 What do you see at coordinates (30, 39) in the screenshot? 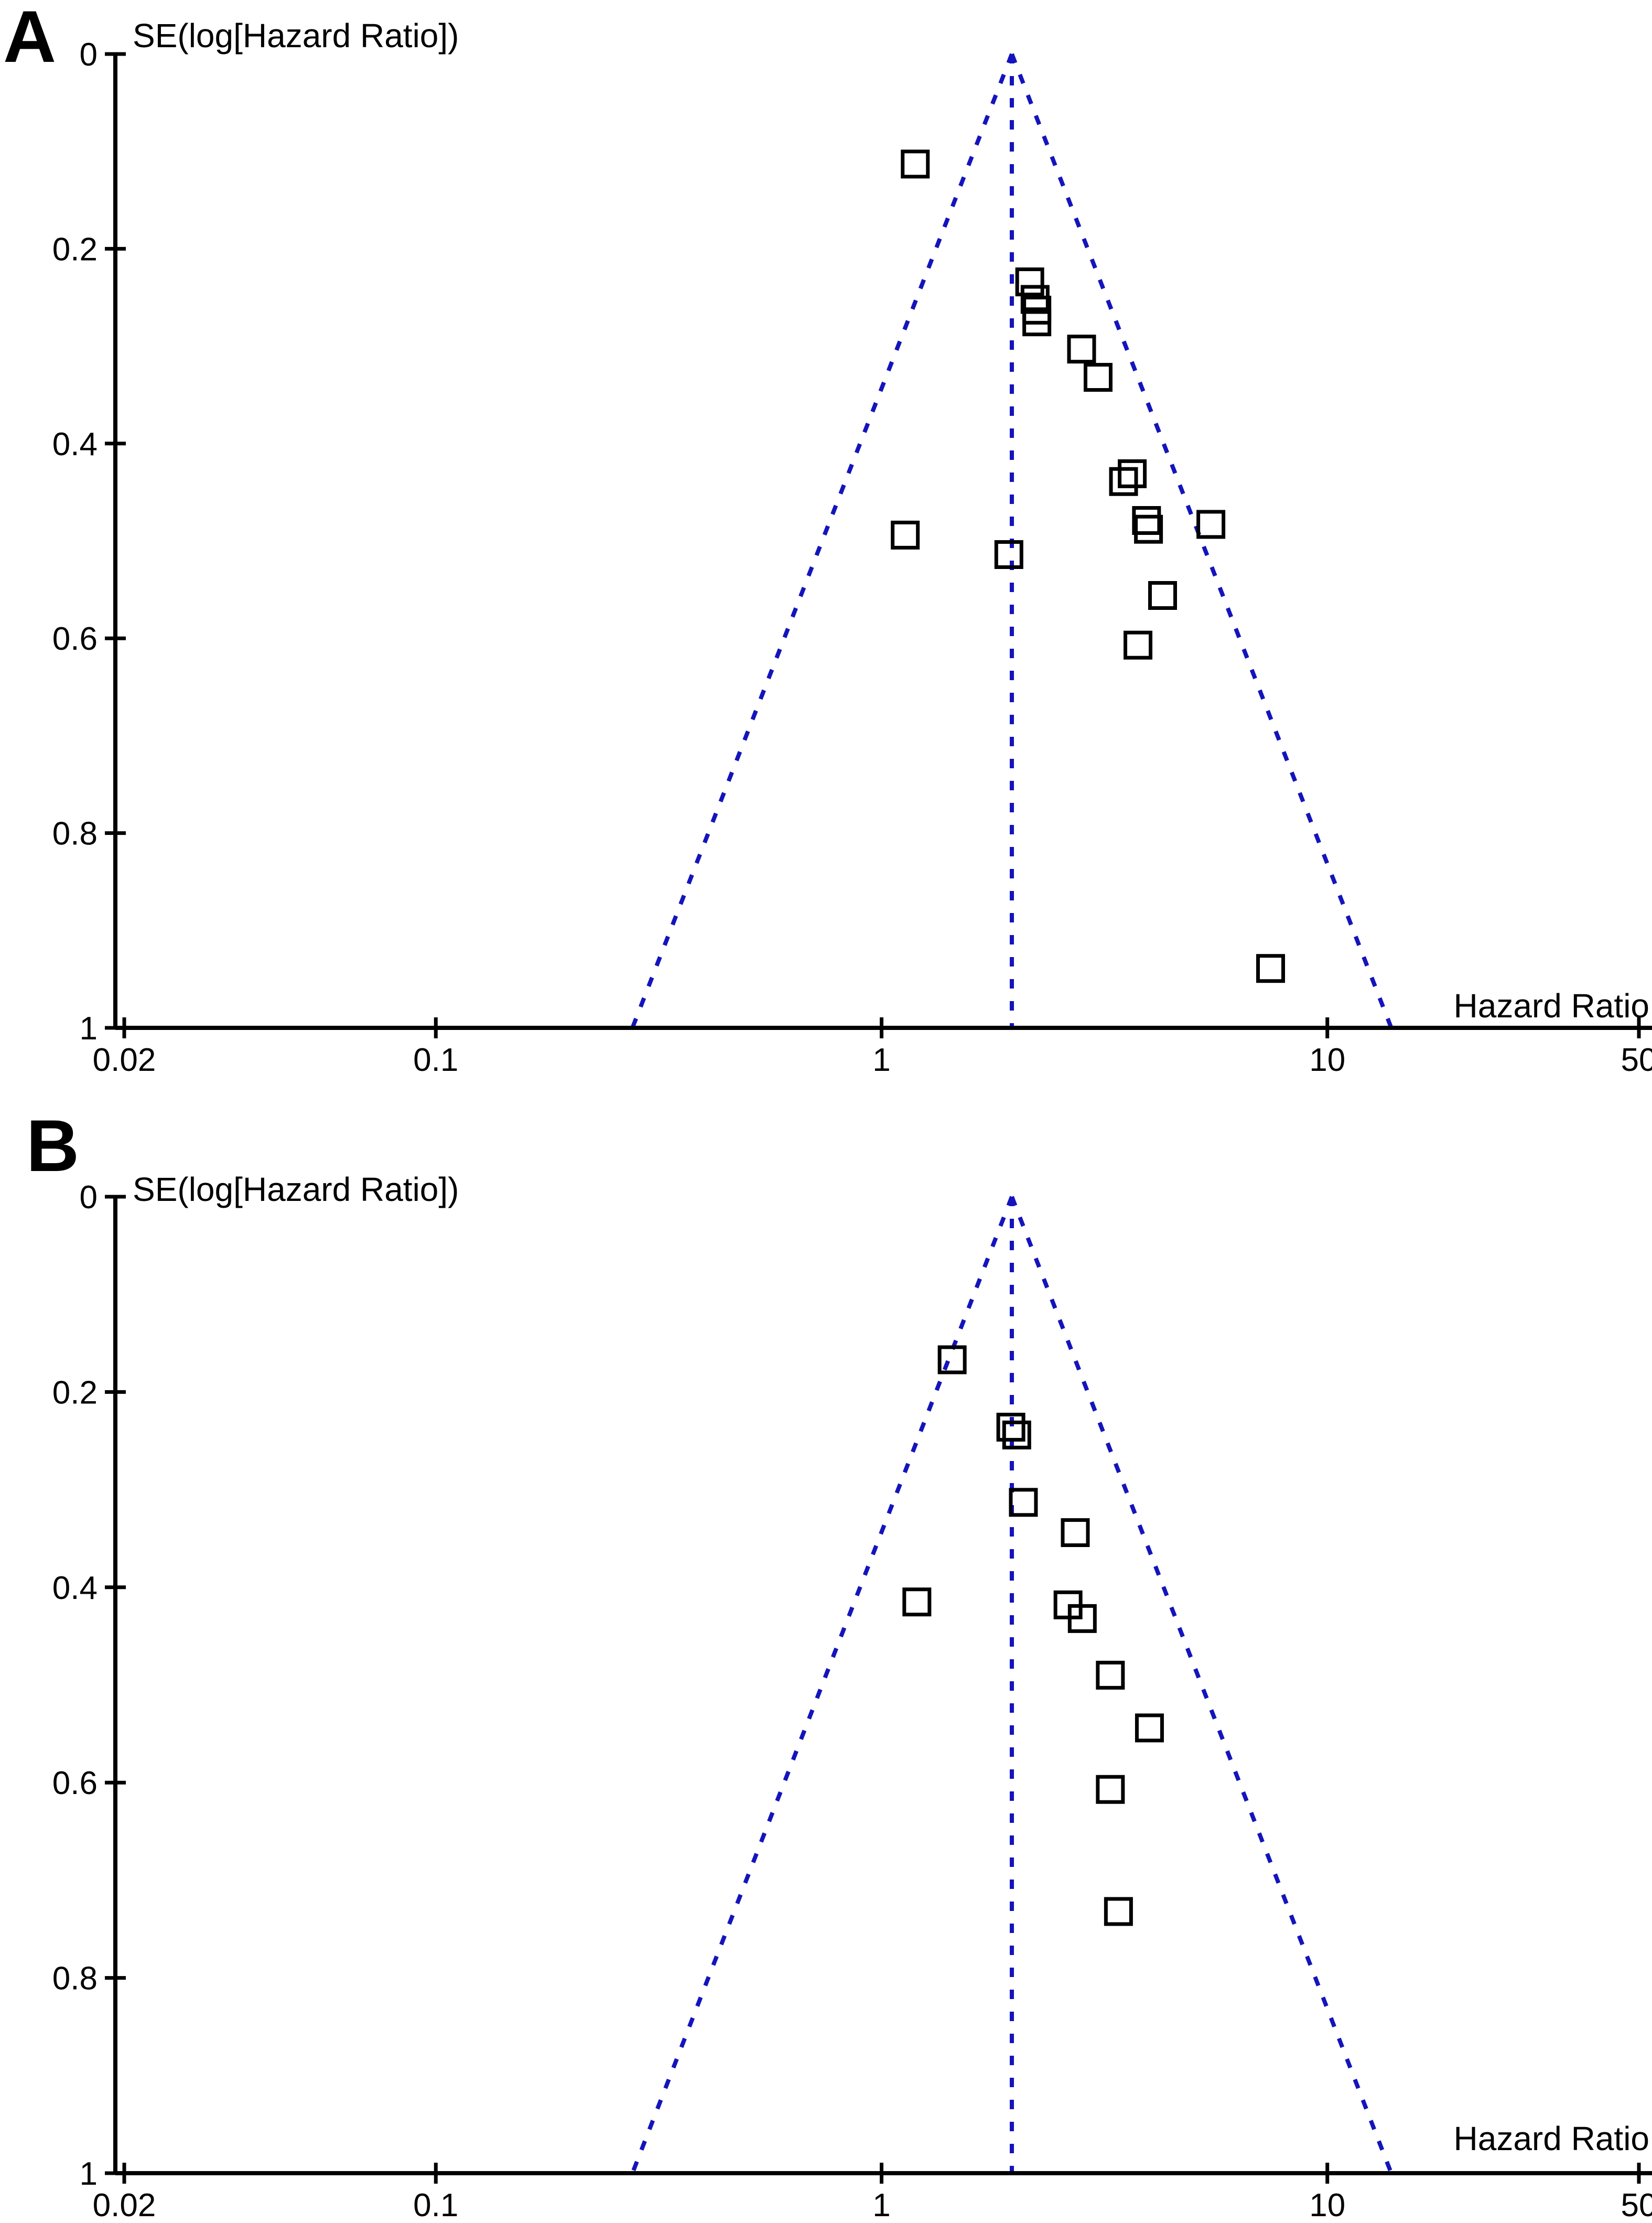
I see `panel-a-letter: A` at bounding box center [30, 39].